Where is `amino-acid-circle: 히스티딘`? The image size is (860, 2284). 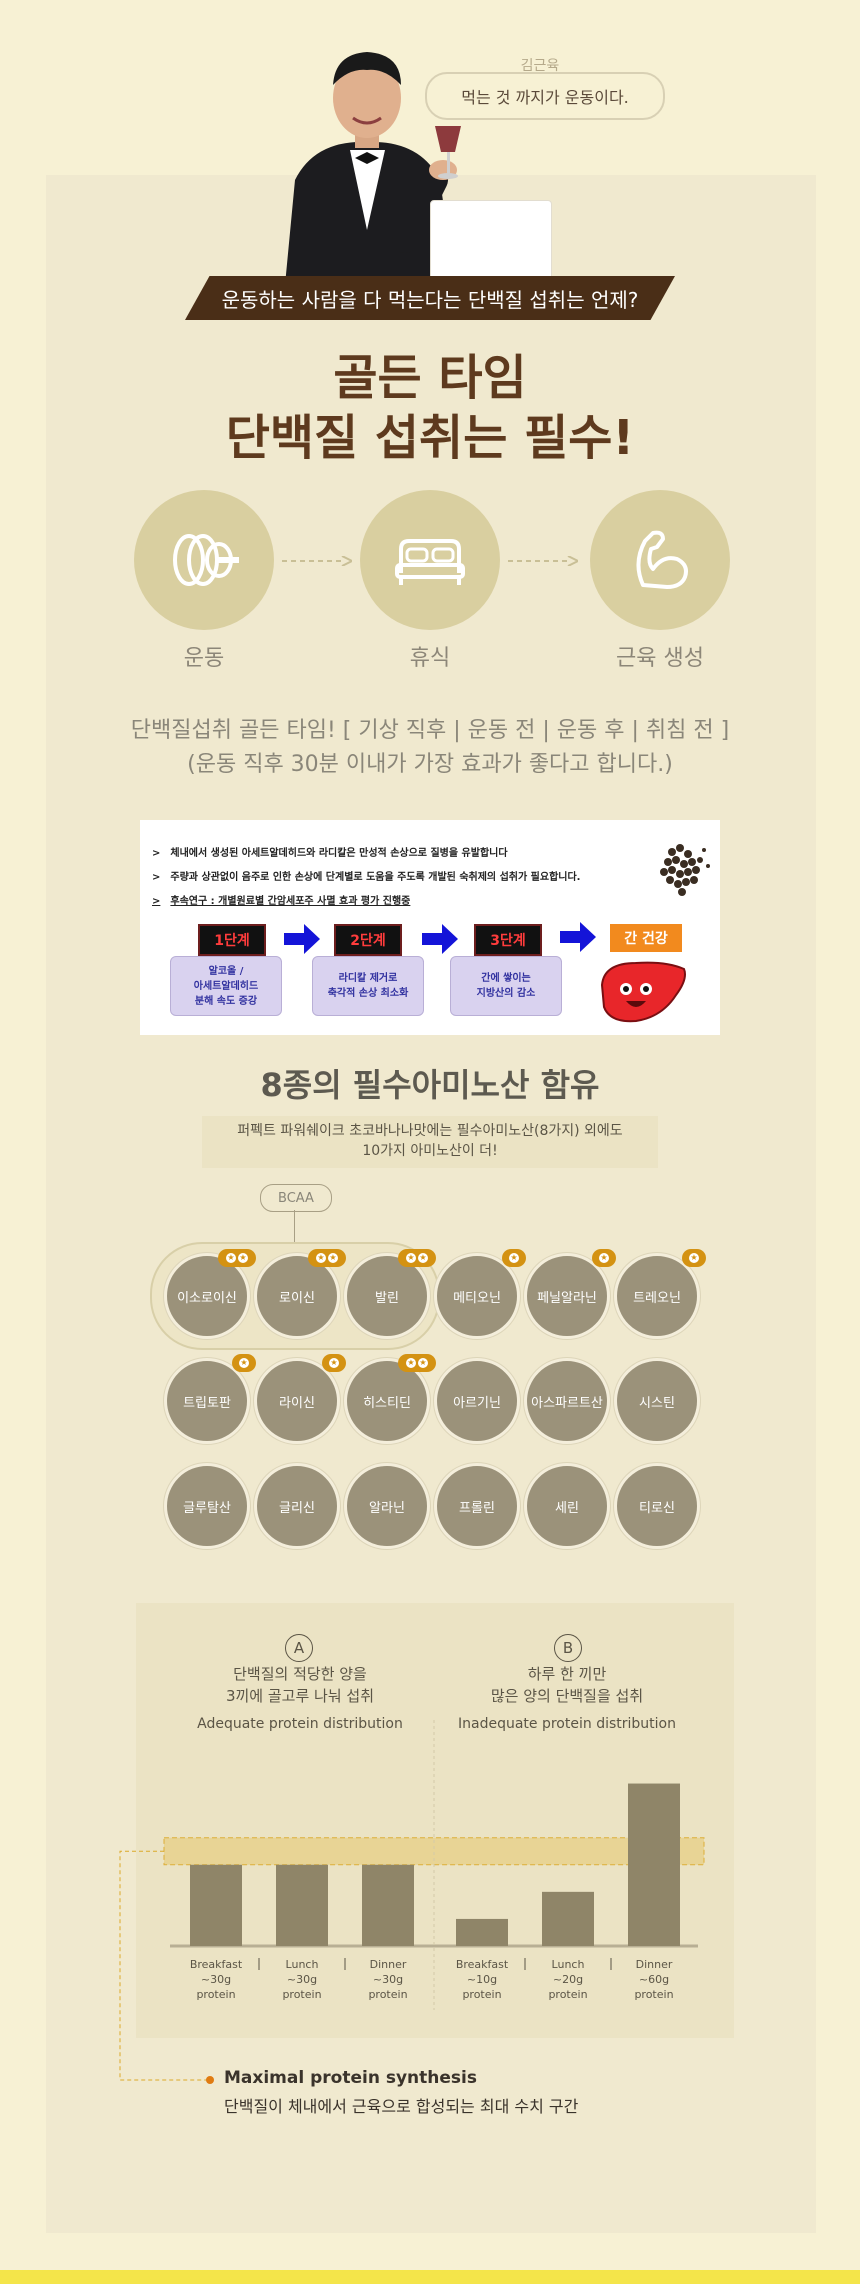
amino-acid-circle: 히스티딘 is located at coordinates (387, 1401).